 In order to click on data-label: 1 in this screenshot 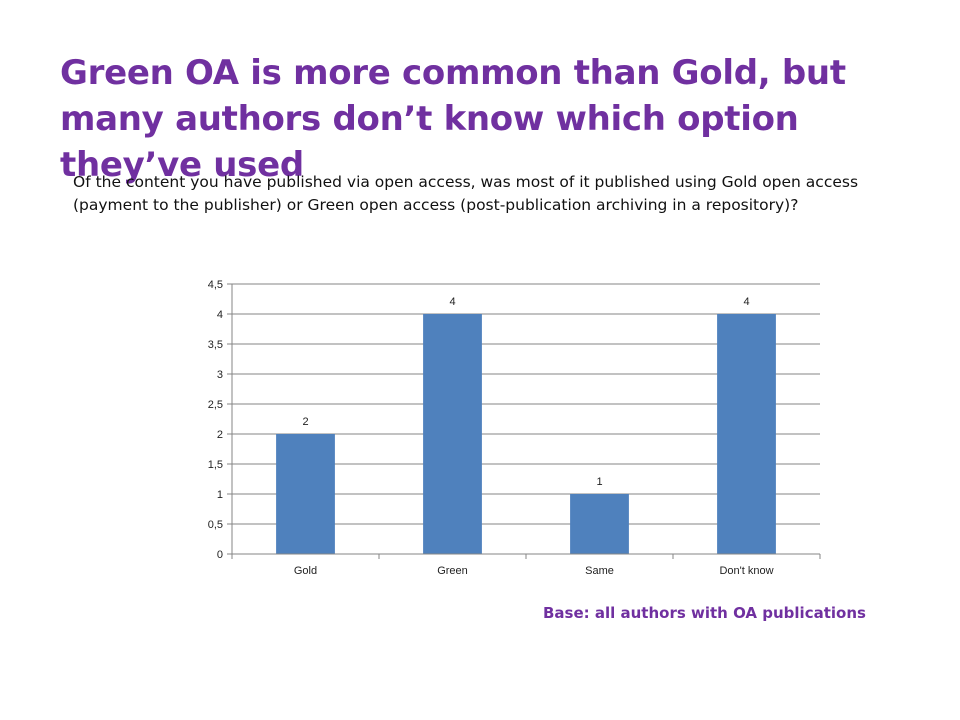, I will do `click(599, 482)`.